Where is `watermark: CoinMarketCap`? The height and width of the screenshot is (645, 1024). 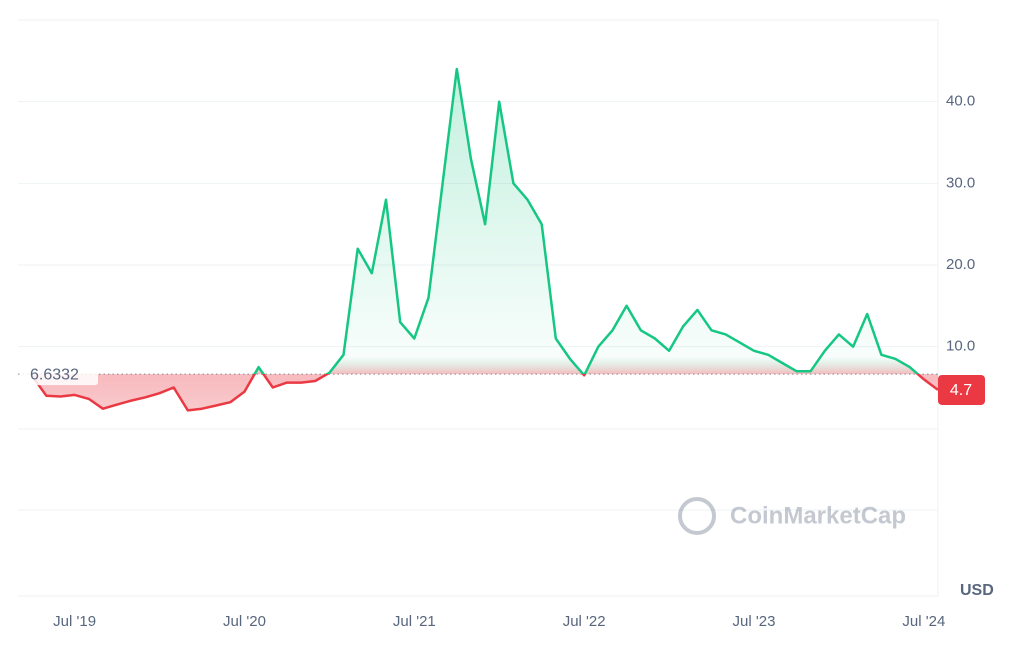
watermark: CoinMarketCap is located at coordinates (792, 516).